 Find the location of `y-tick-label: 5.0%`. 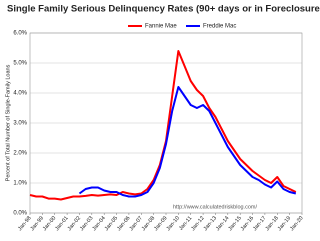

y-tick-label: 5.0% is located at coordinates (20, 64).